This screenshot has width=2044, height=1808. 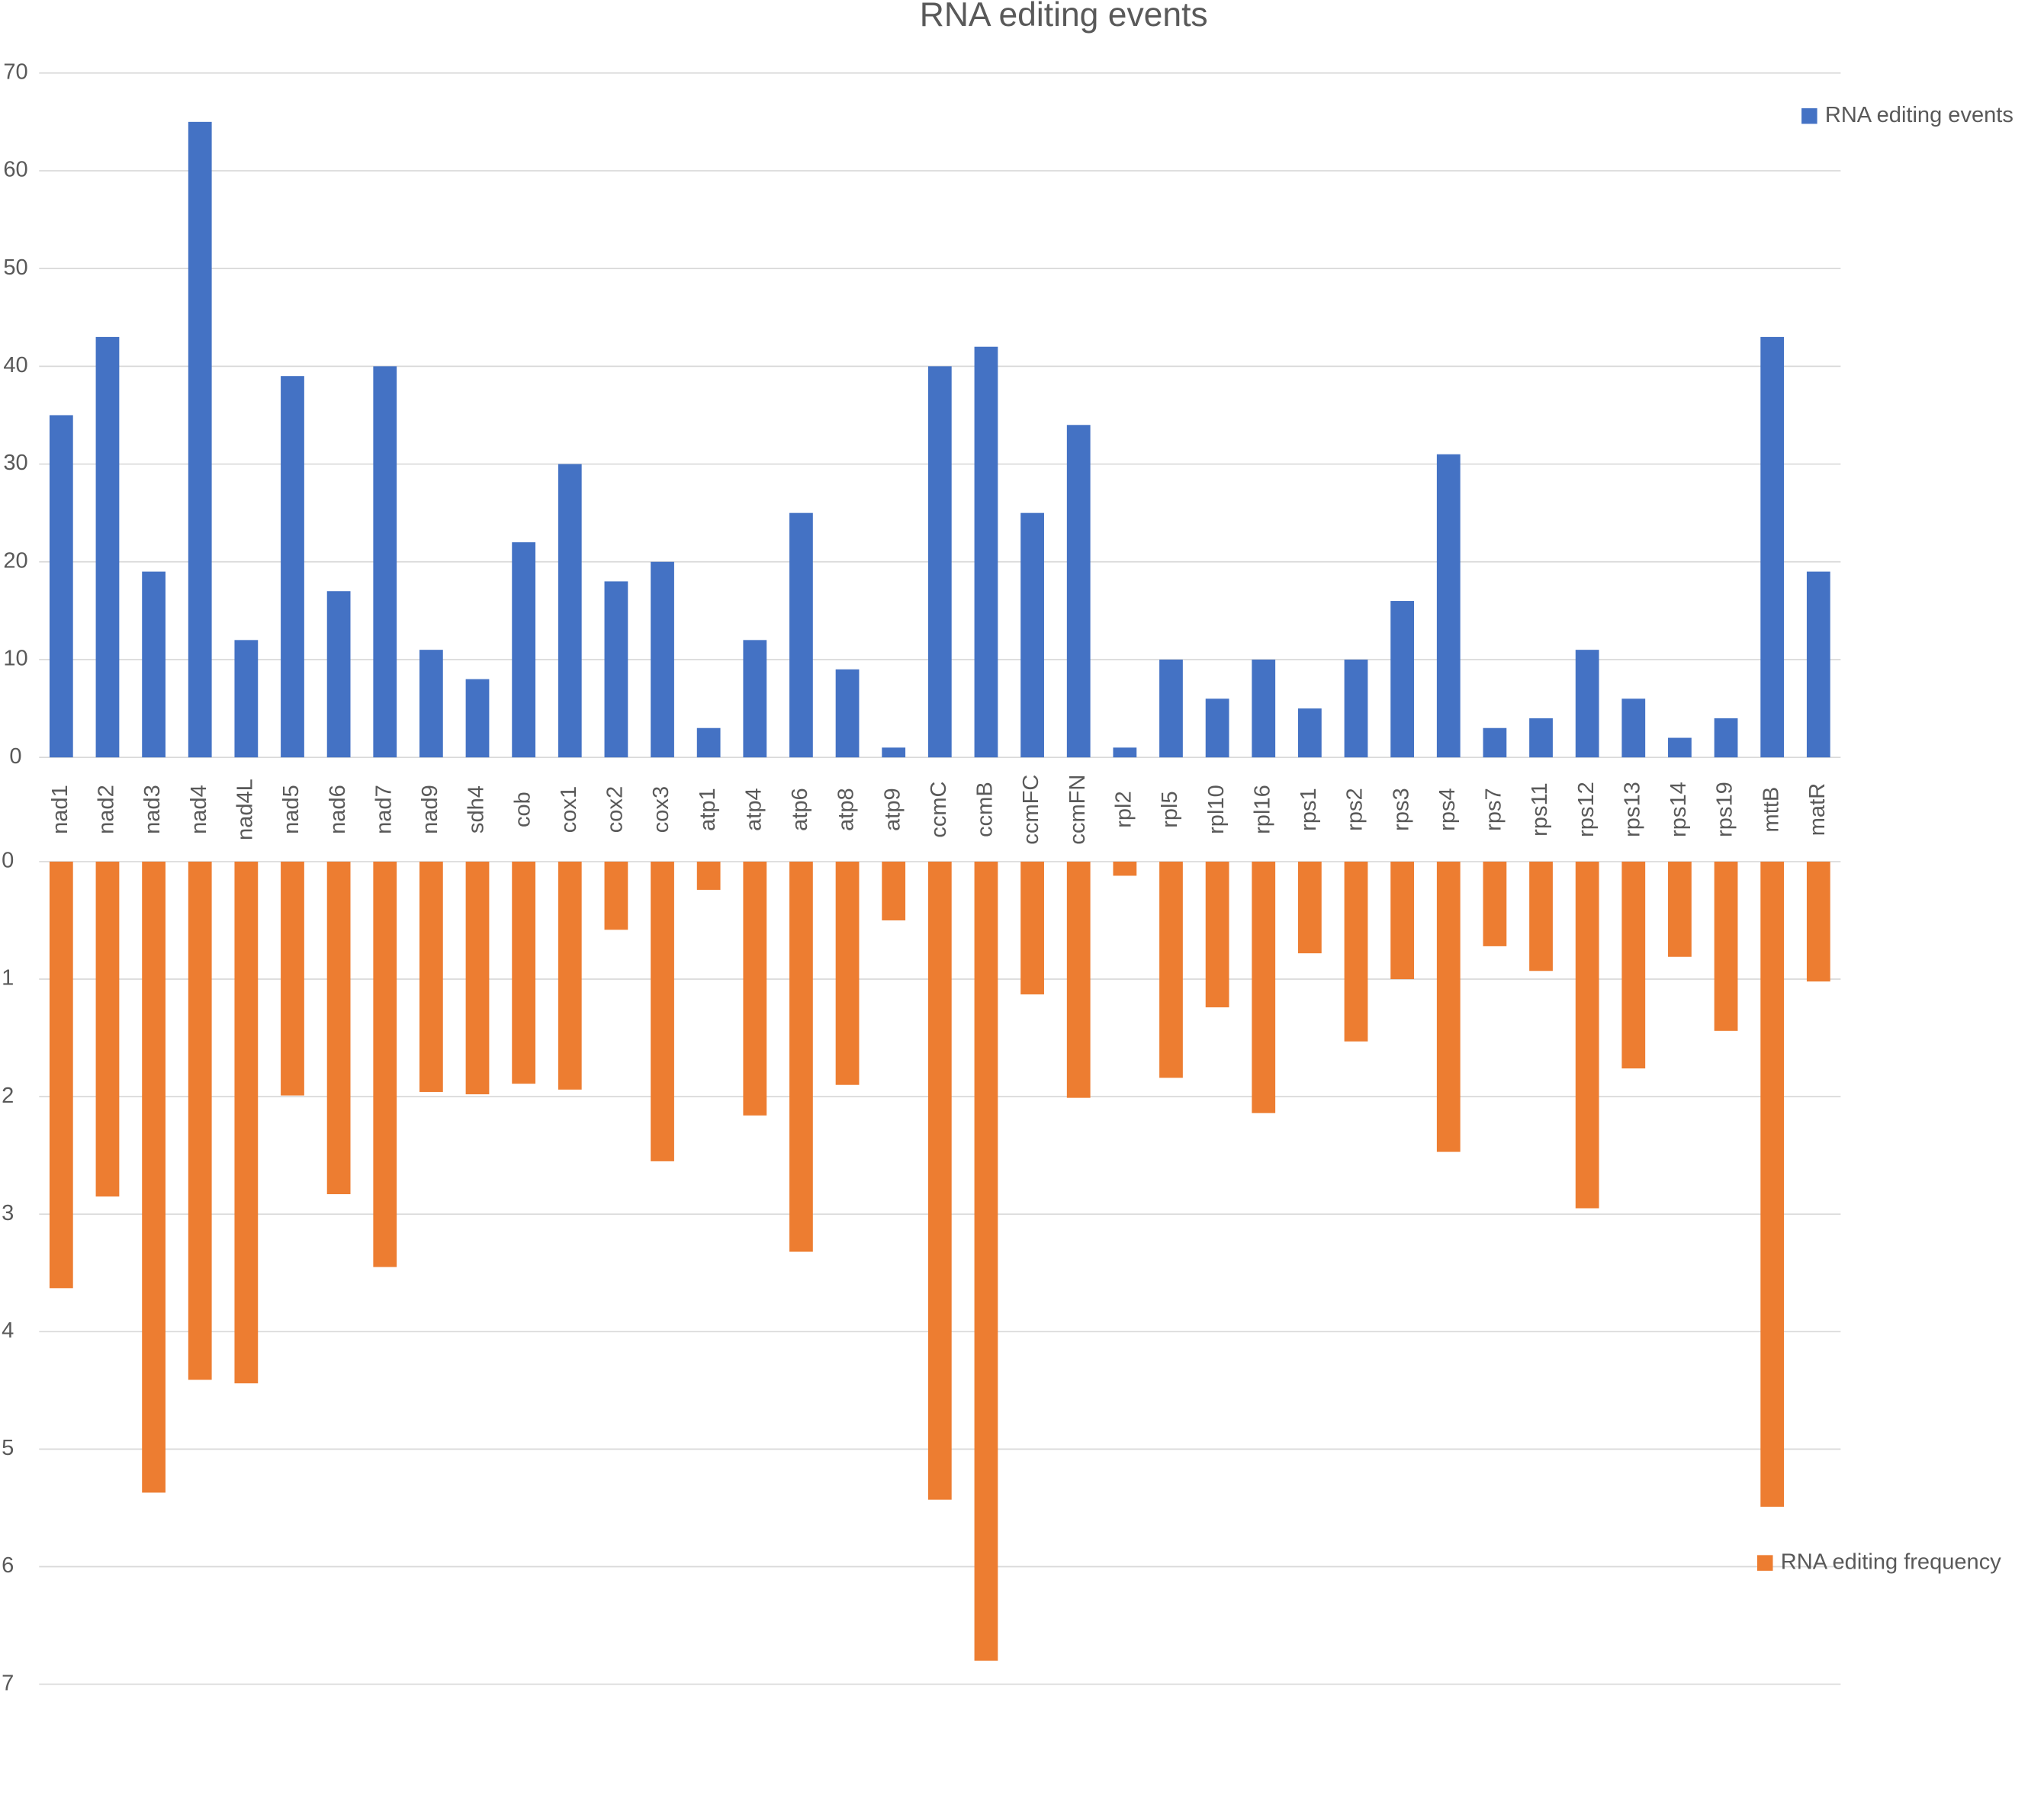 I want to click on x-tick-label: nad9, so click(x=430, y=810).